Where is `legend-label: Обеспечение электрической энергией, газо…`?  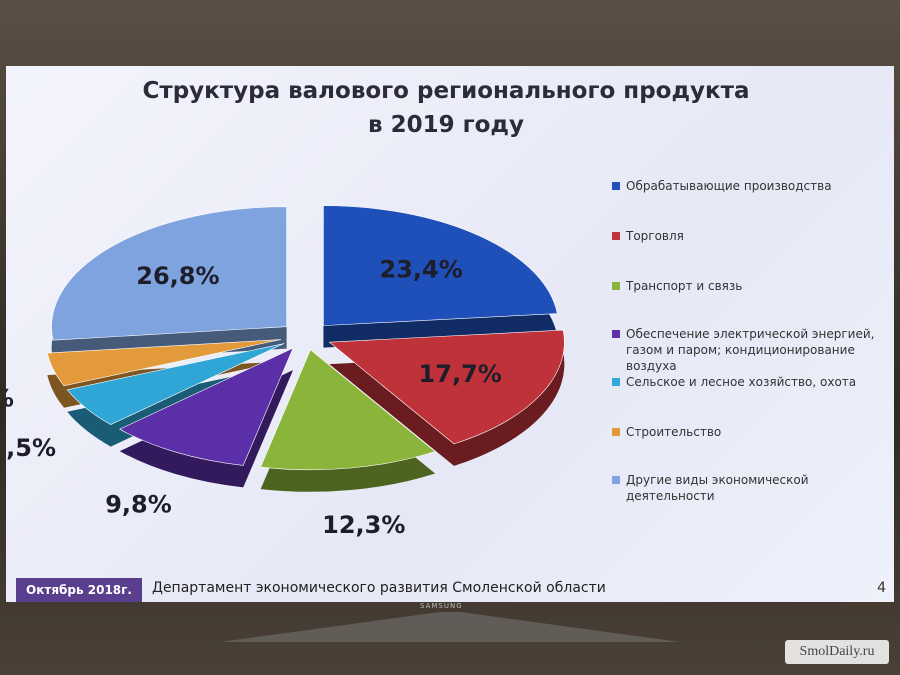 legend-label: Обеспечение электрической энергией, газо… is located at coordinates (750, 350).